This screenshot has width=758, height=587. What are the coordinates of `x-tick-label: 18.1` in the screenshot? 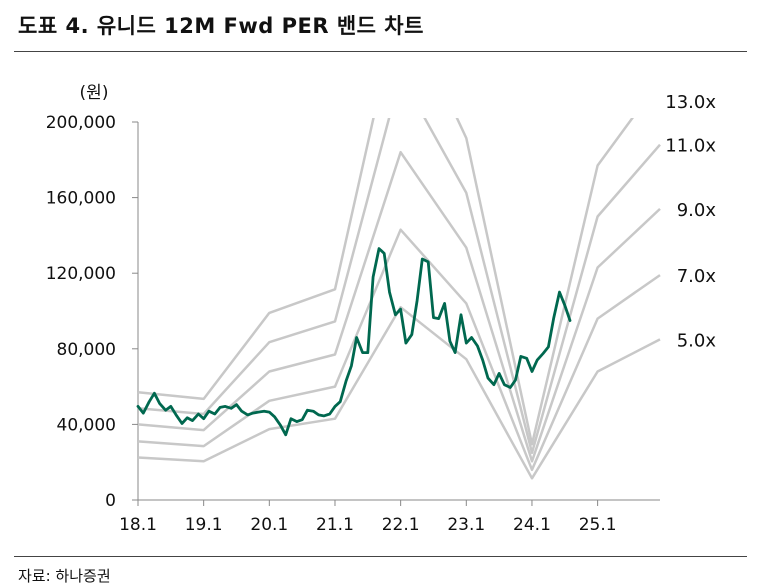 It's located at (138, 525).